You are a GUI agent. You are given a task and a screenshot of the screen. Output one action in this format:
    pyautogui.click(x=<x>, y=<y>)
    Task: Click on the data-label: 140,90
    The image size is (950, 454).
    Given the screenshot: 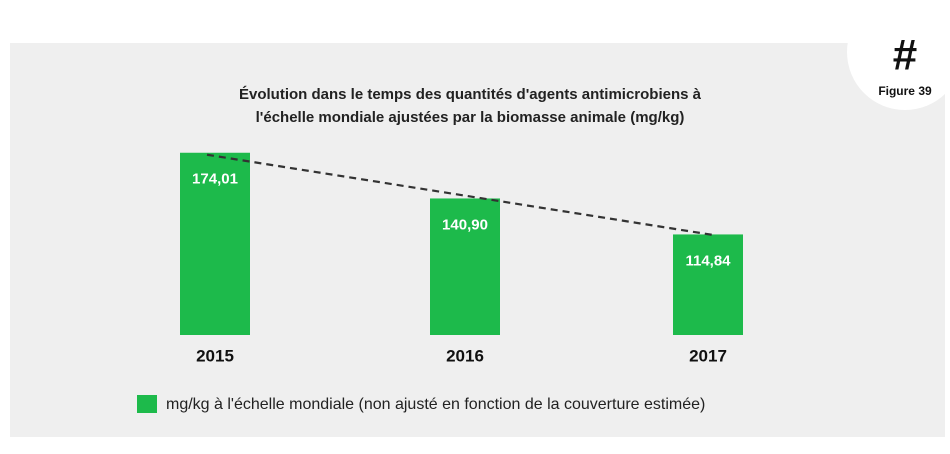 What is the action you would take?
    pyautogui.click(x=465, y=224)
    